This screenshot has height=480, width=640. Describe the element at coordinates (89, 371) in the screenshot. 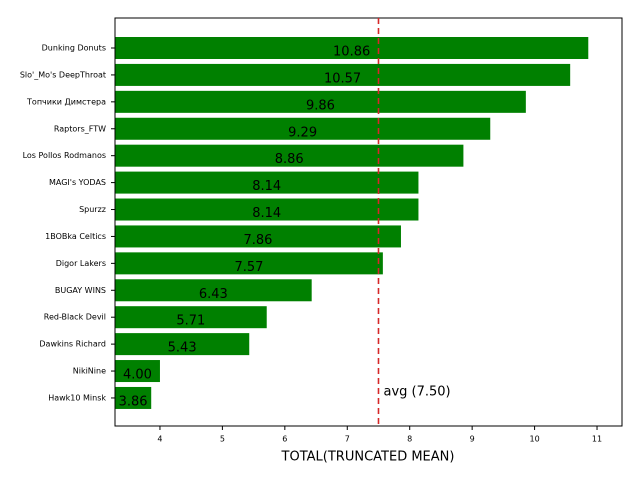

I see `y-tick-label: NikiNine` at that location.